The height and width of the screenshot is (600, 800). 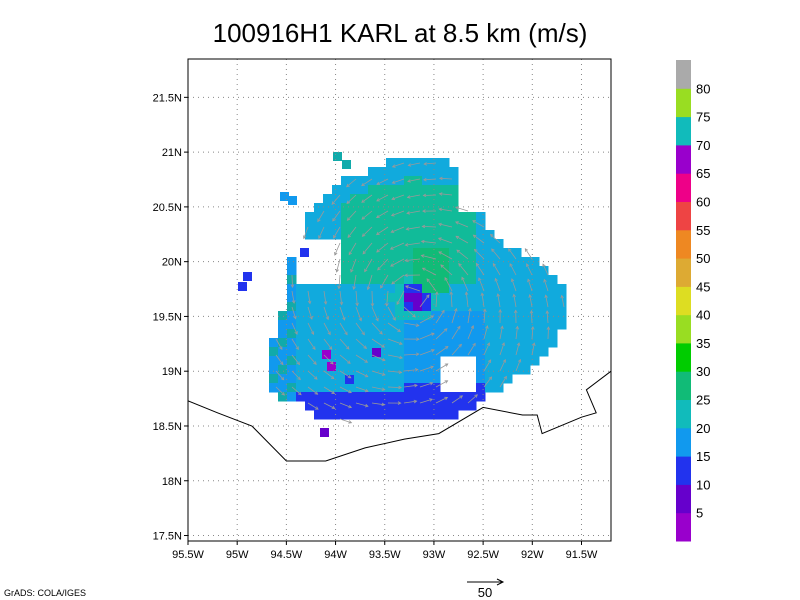 What do you see at coordinates (703, 484) in the screenshot?
I see `colorbar-label: 10` at bounding box center [703, 484].